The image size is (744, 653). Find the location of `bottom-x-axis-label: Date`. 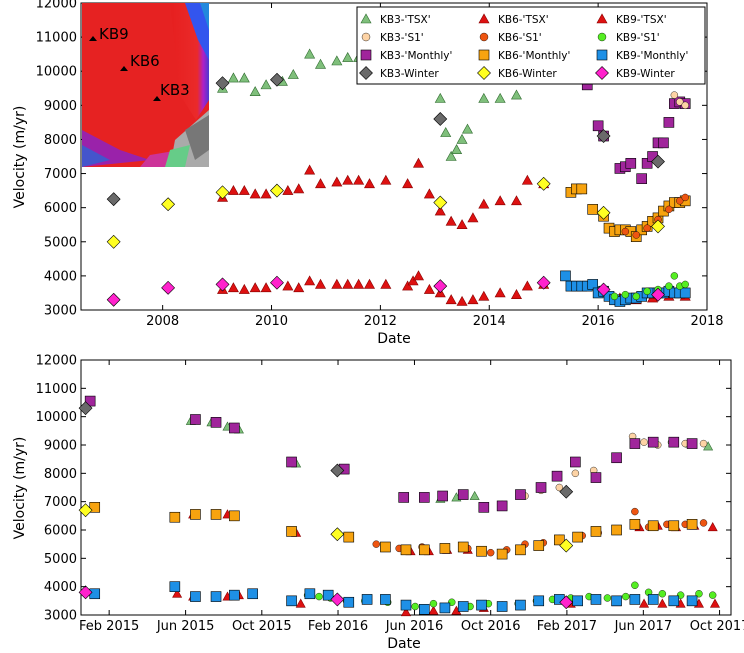

bottom-x-axis-label: Date is located at coordinates (403, 644).